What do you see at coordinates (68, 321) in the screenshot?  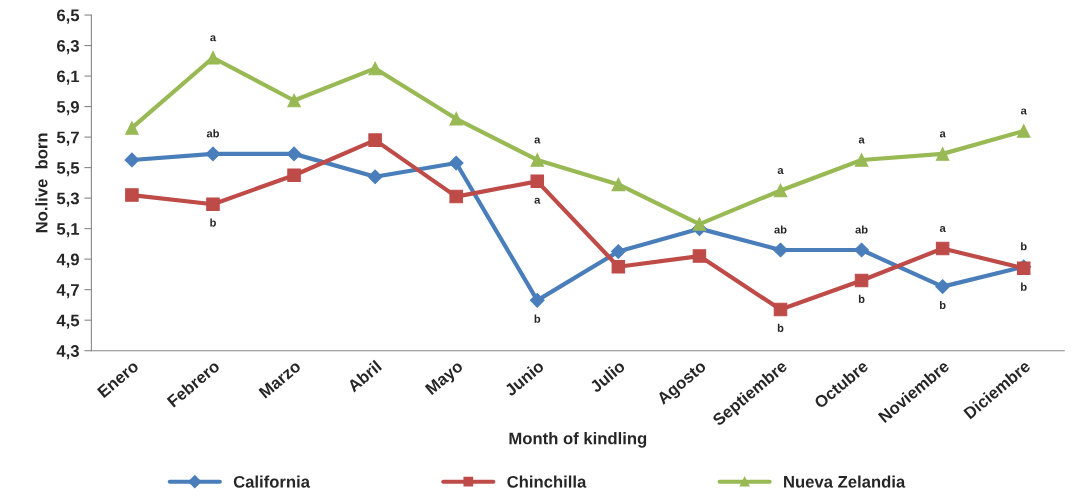 I see `y-tick-label: 4,5` at bounding box center [68, 321].